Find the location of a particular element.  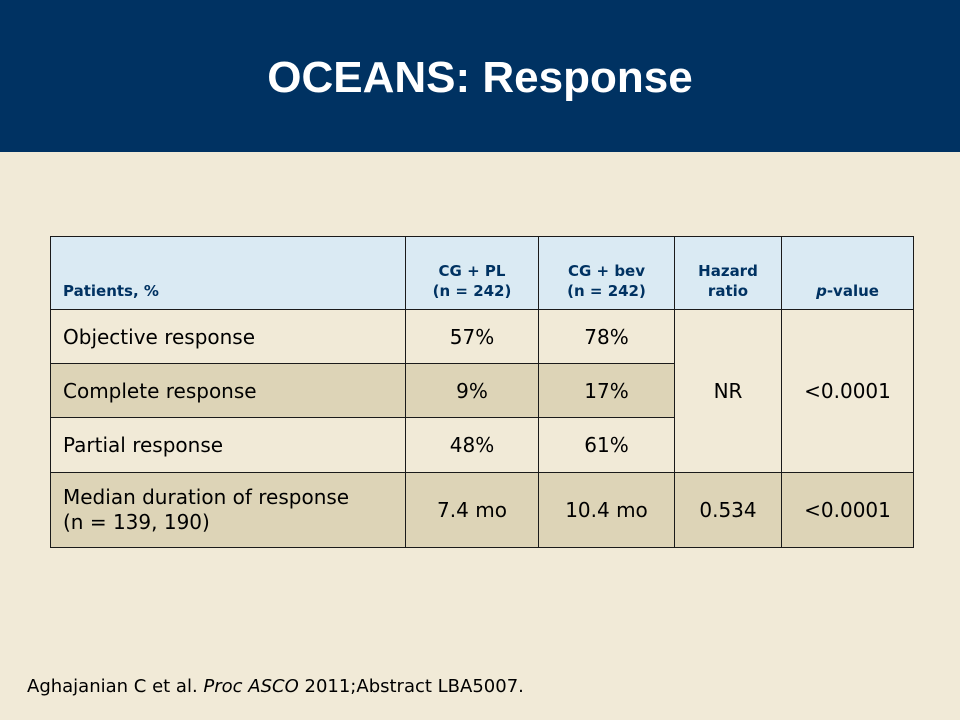

cell-p-value-merged: <0.0001 is located at coordinates (847, 391).